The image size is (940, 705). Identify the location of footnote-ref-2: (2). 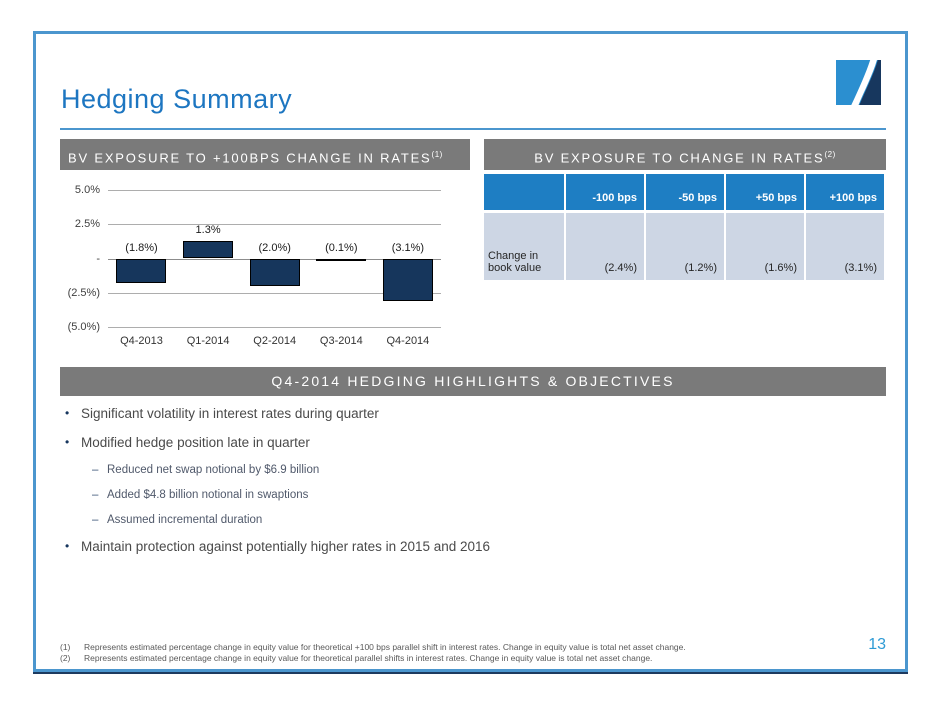
(830, 154).